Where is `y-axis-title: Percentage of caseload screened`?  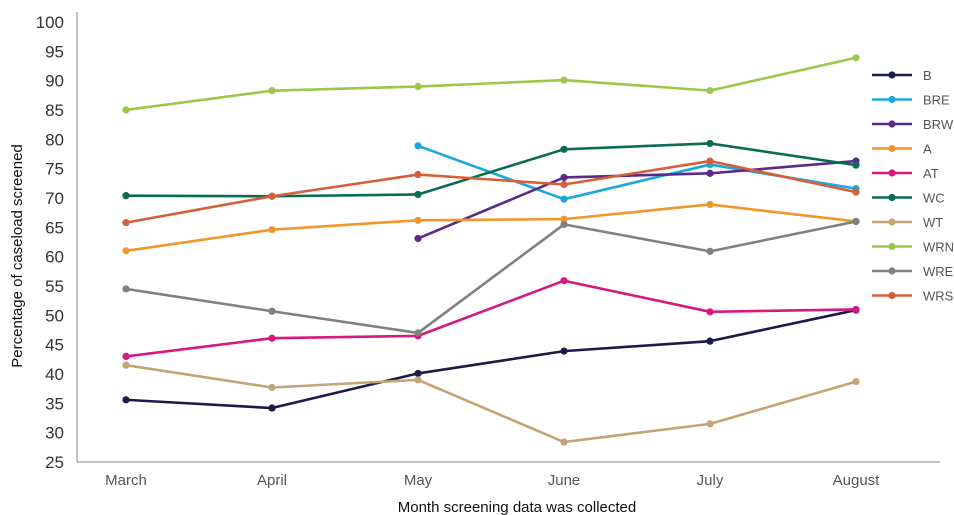
y-axis-title: Percentage of caseload screened is located at coordinates (17, 255).